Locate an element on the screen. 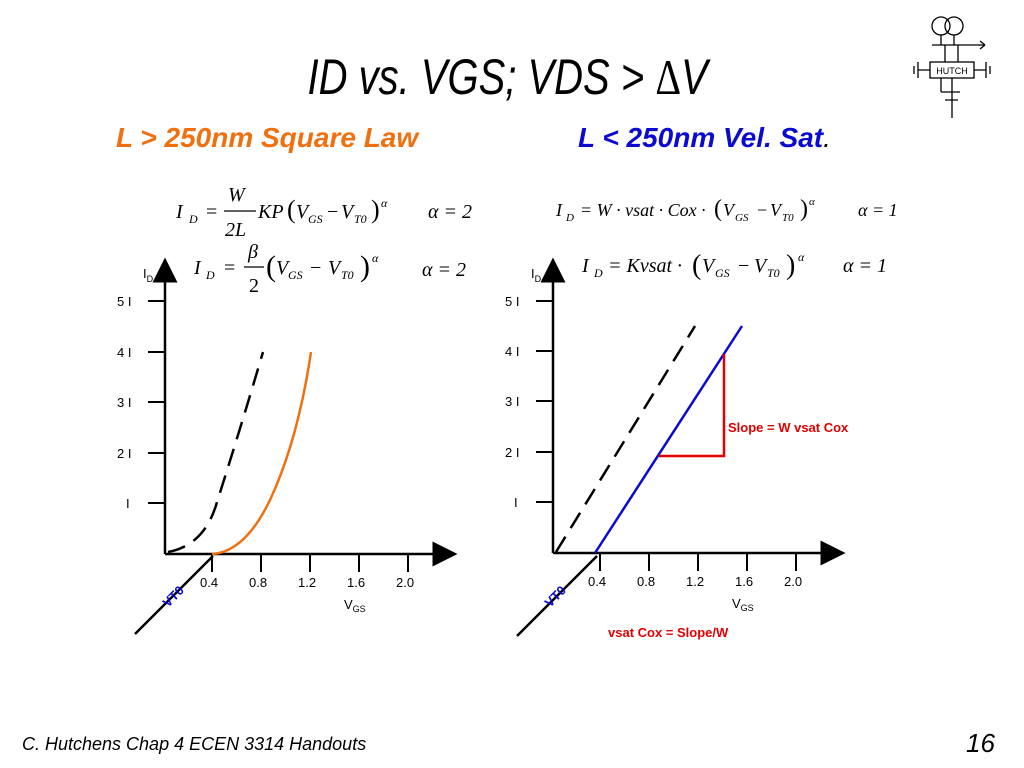 The width and height of the screenshot is (1024, 768). slope-annotation: Slope = W vsat Cox is located at coordinates (788, 427).